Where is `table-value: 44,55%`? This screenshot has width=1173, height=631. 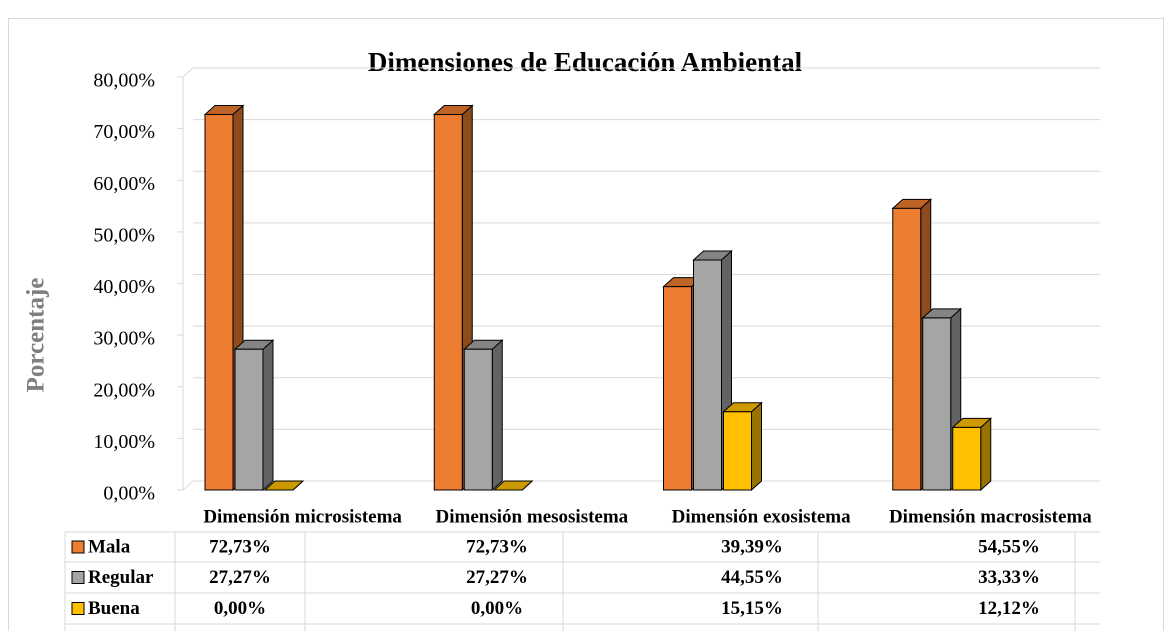 table-value: 44,55% is located at coordinates (752, 577).